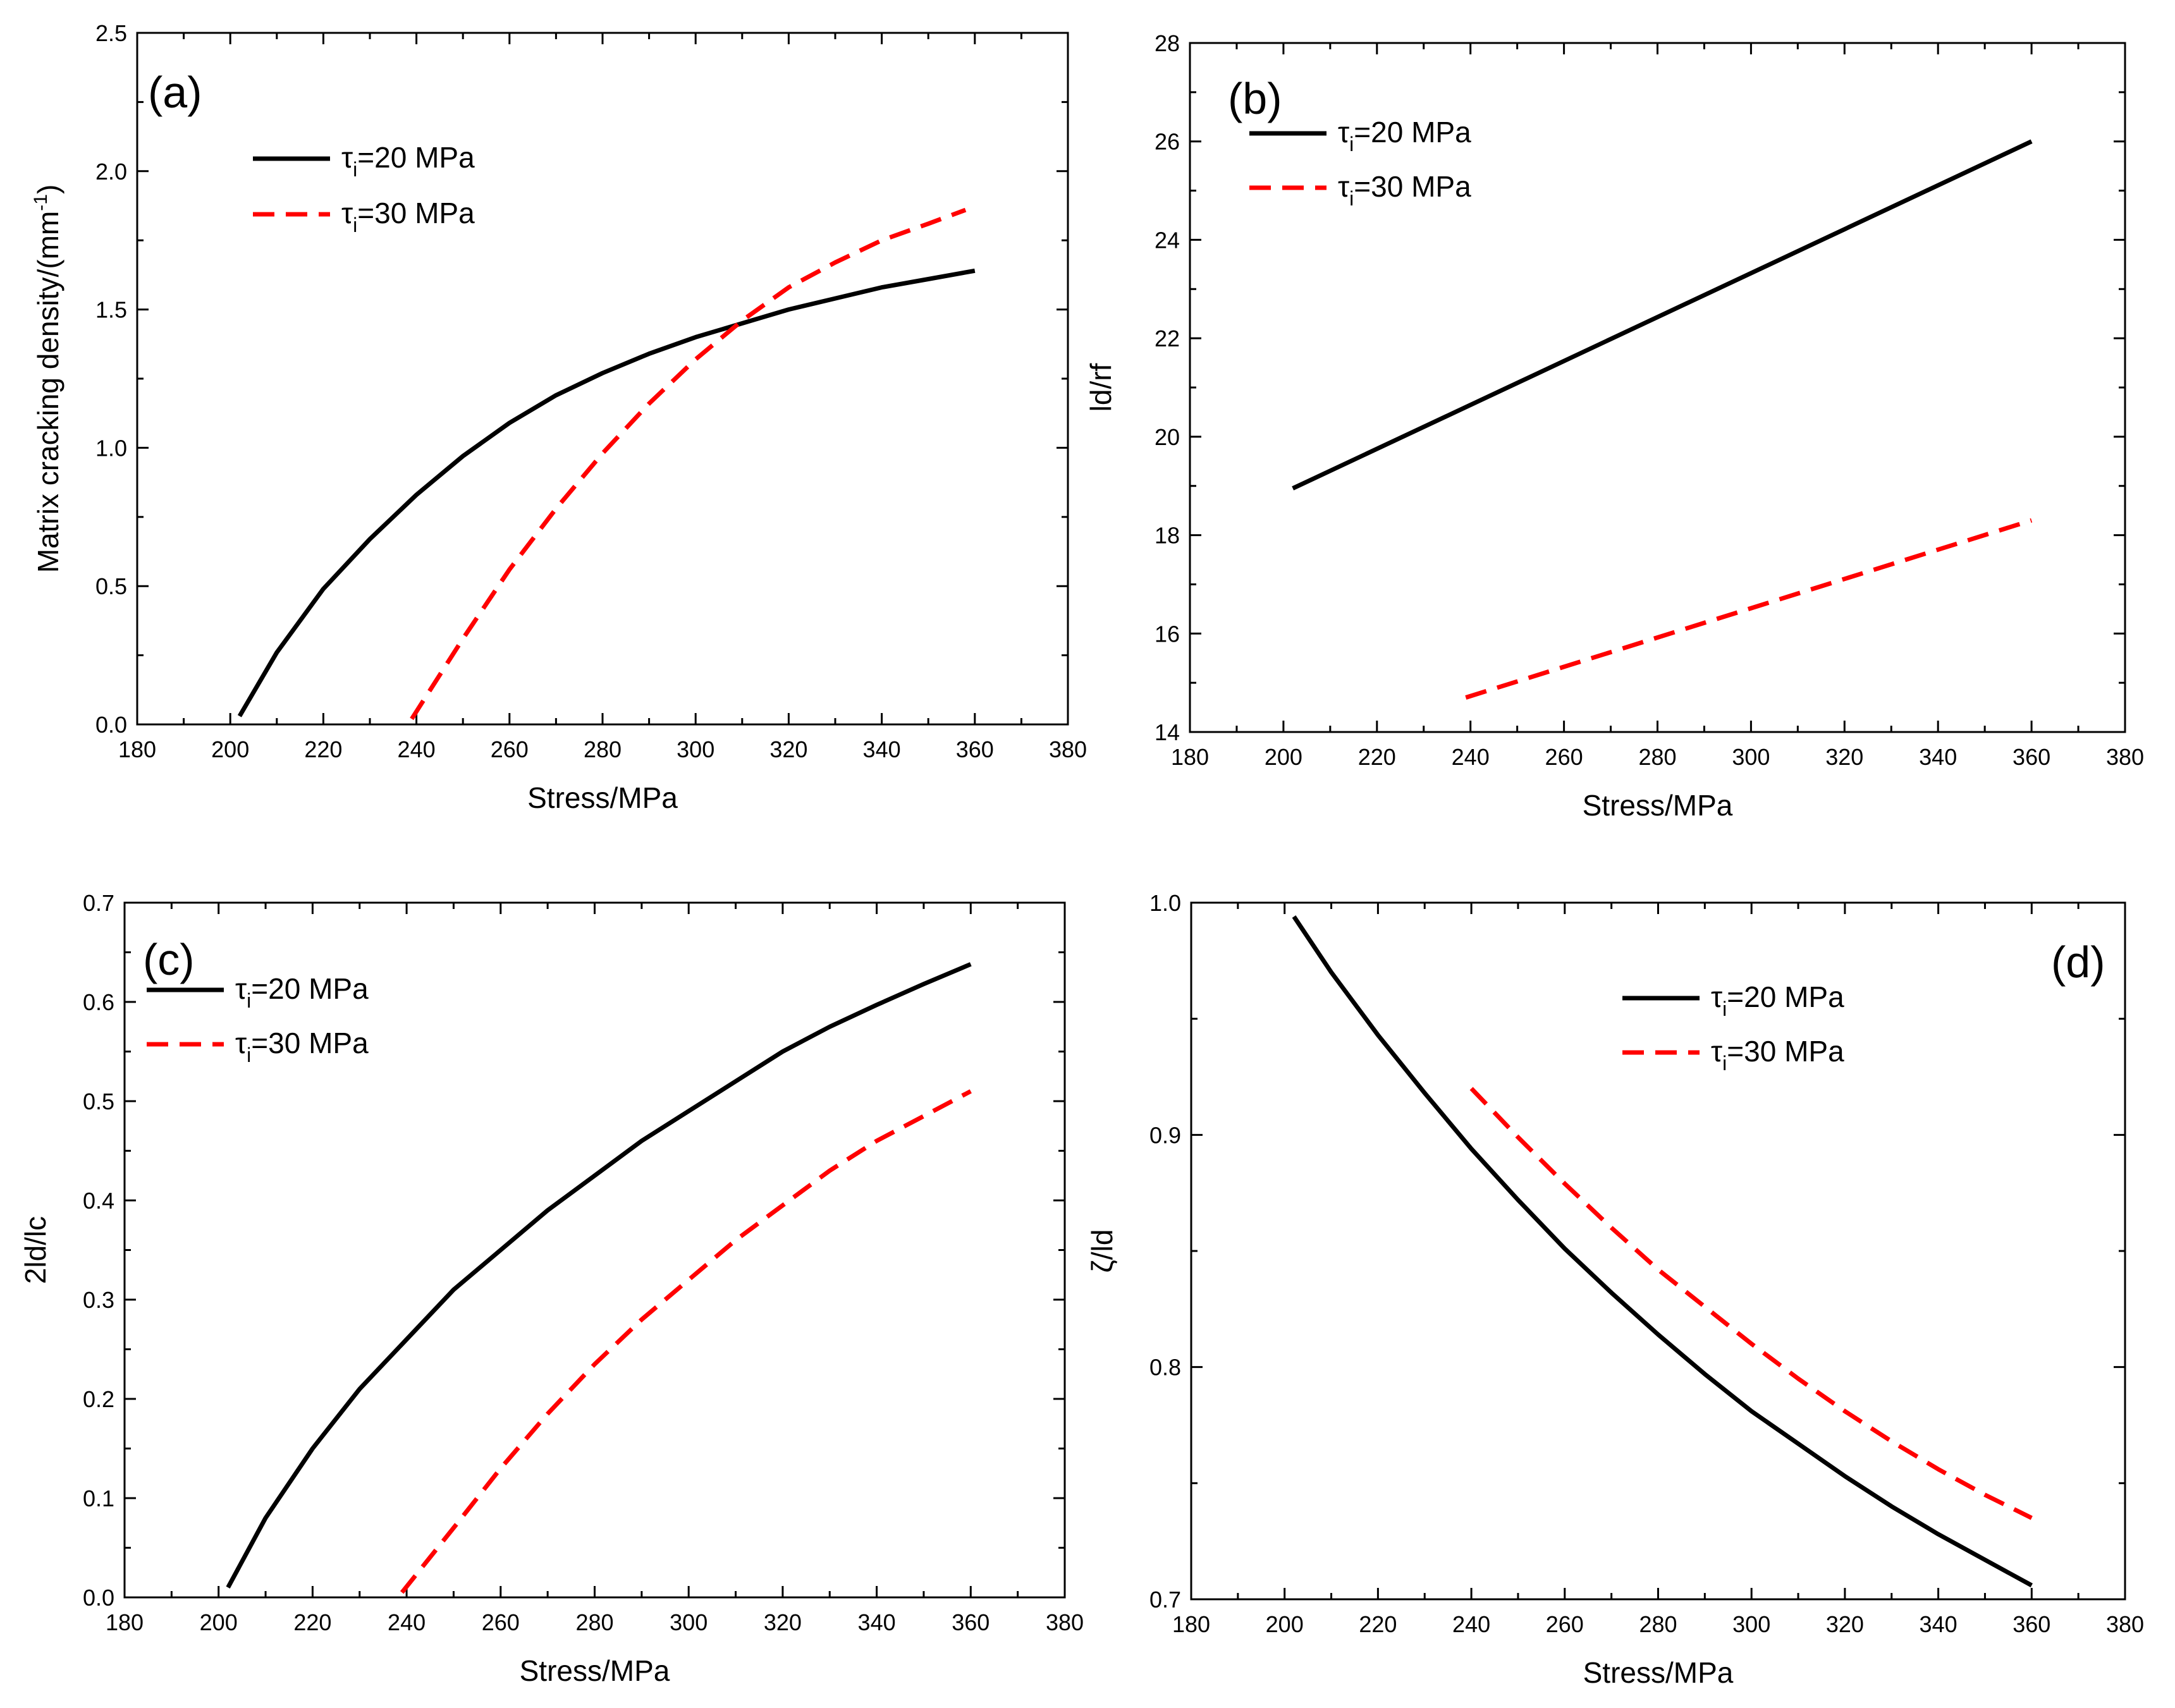 The image size is (2175, 1708). Describe the element at coordinates (98, 903) in the screenshot. I see `y-tick-label: 0.7` at that location.